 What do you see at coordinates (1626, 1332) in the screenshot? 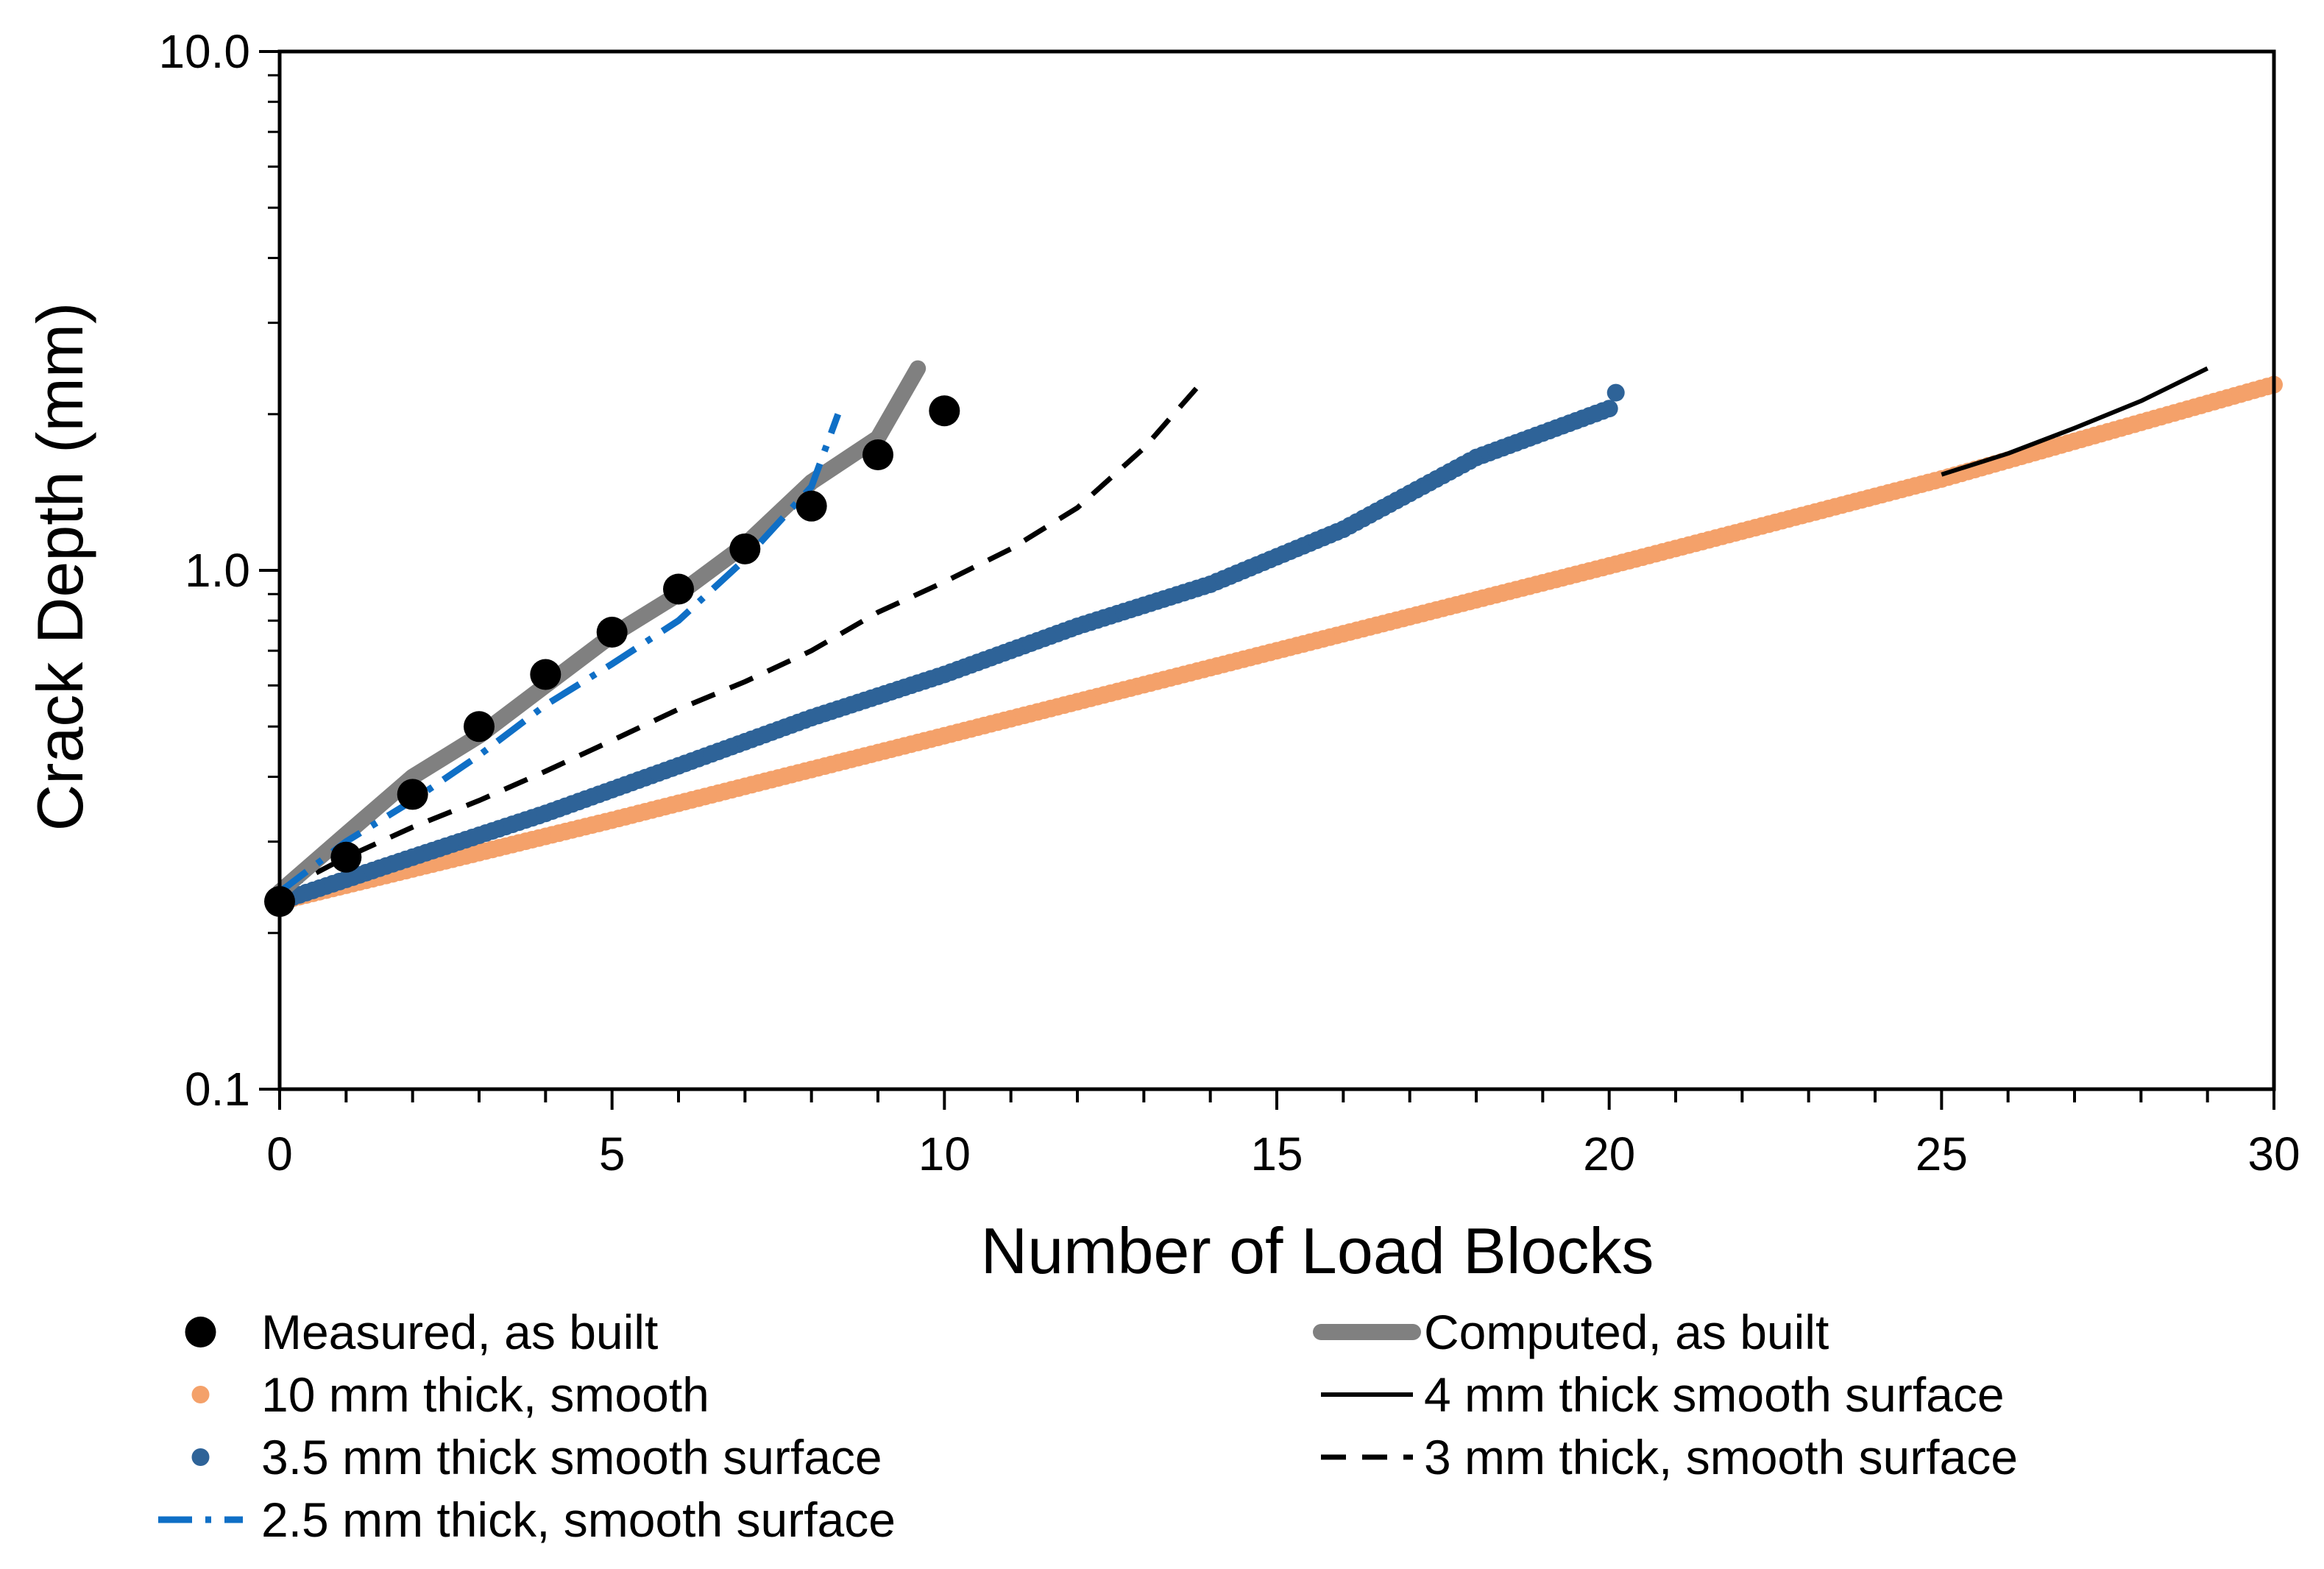
I see `legend-label: Computed, as built` at bounding box center [1626, 1332].